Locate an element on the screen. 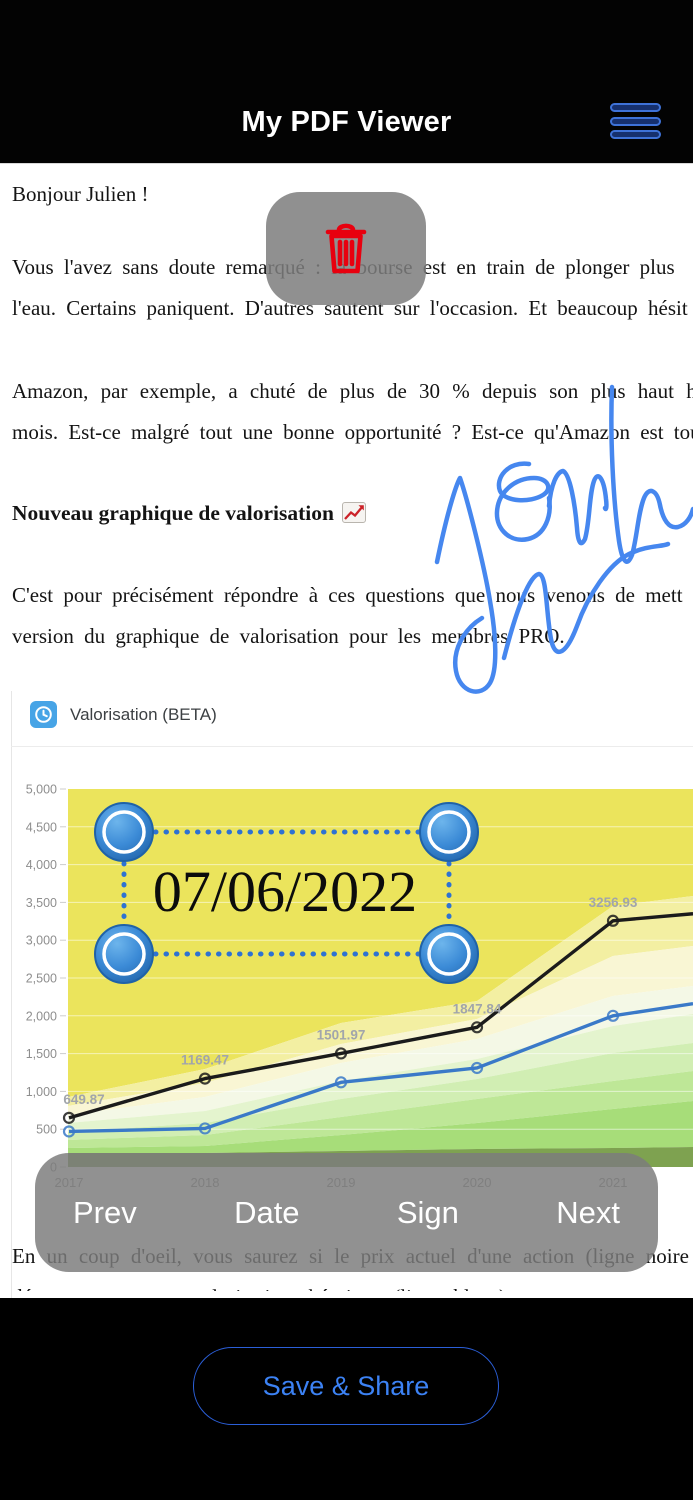 The height and width of the screenshot is (1500, 693). svg-text: 5,000 is located at coordinates (41, 790).